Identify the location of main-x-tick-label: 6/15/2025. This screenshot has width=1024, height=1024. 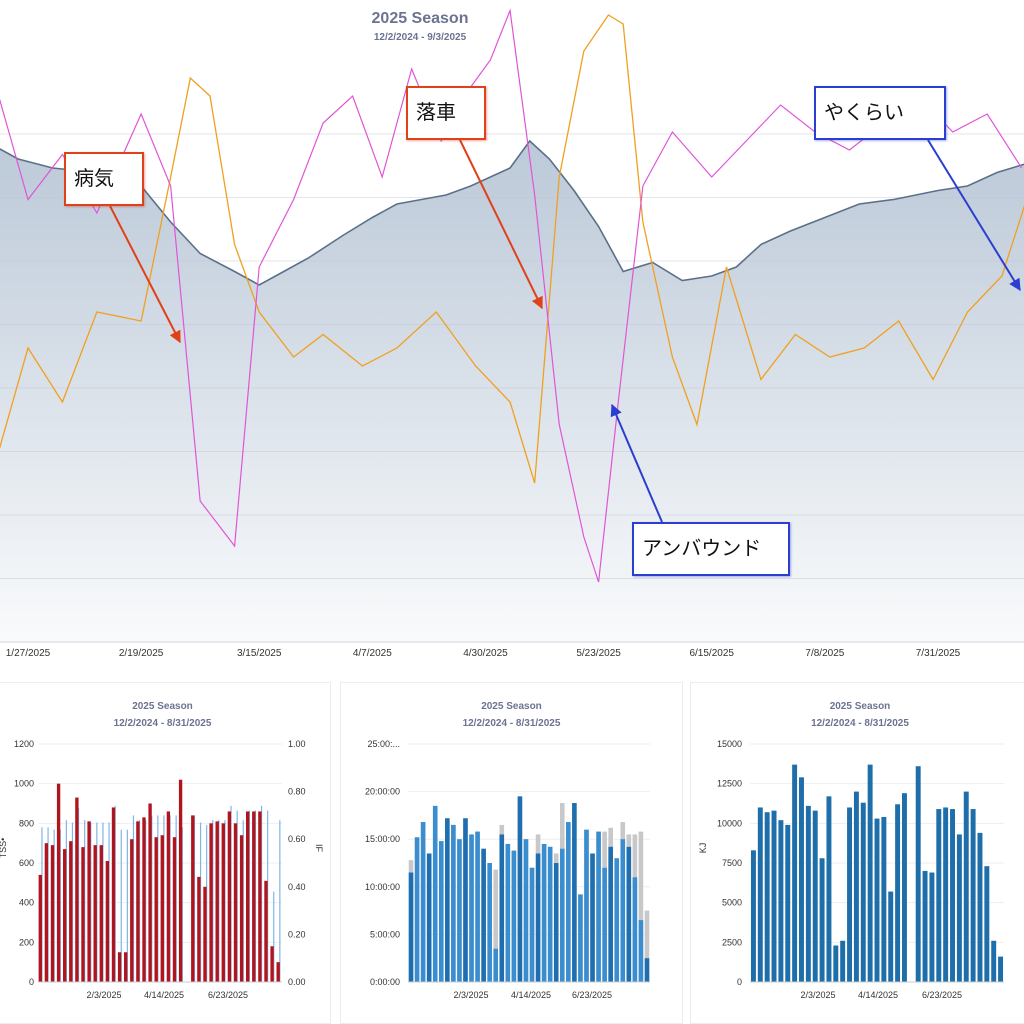
(711, 653).